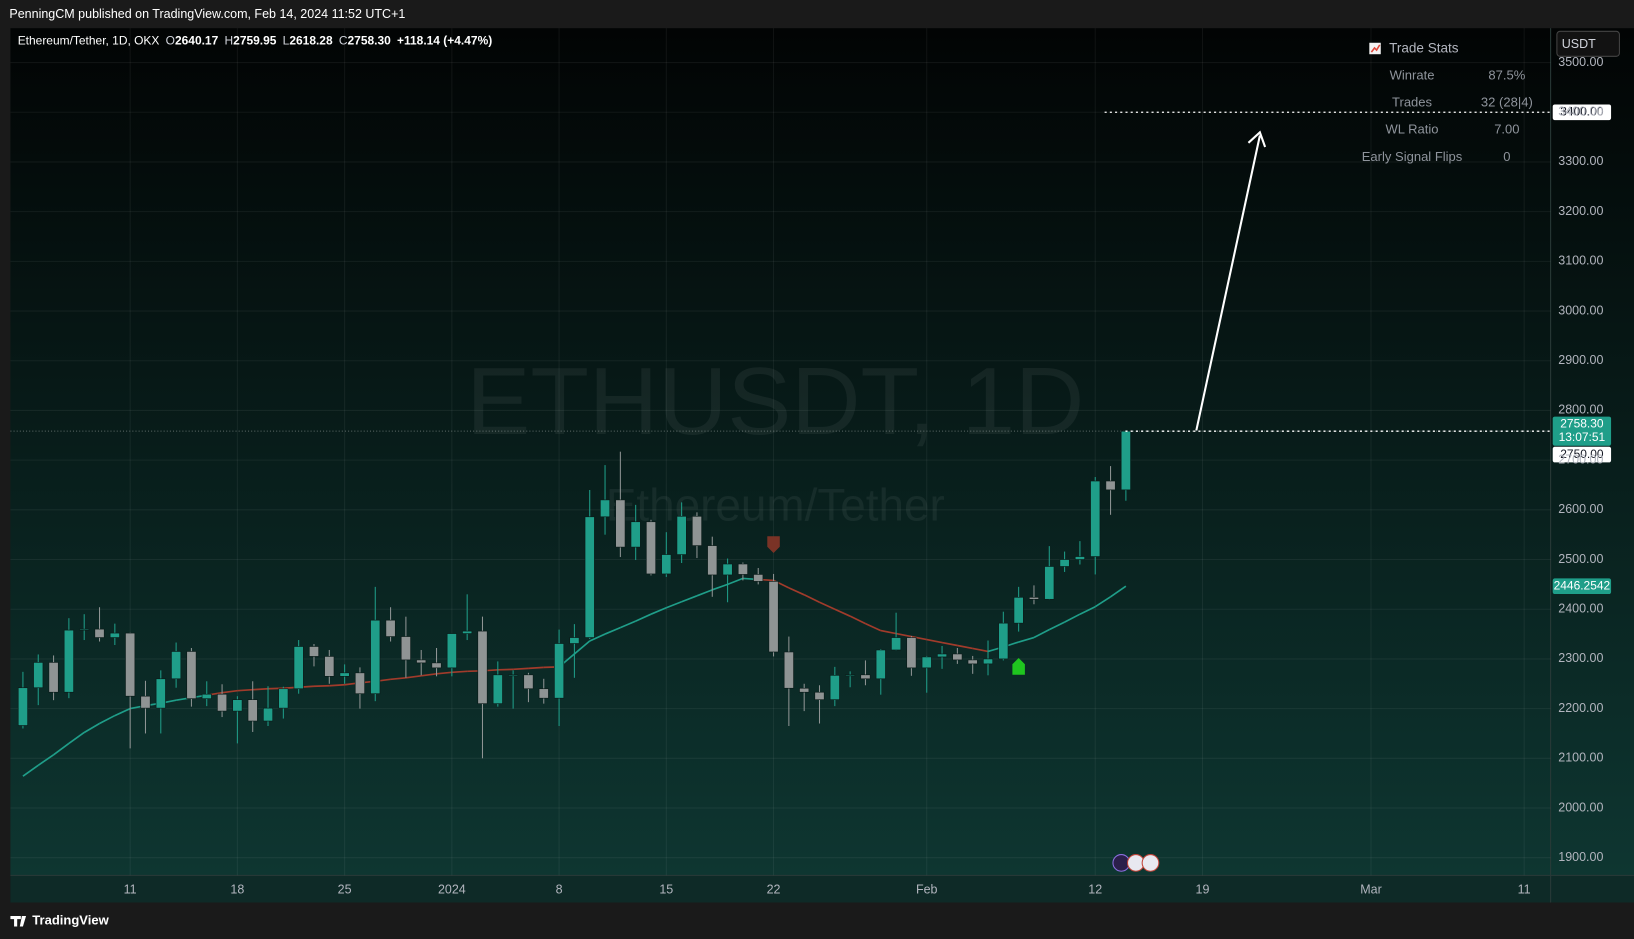 This screenshot has width=1634, height=939. I want to click on y-tick-label: 2500.00, so click(1580, 559).